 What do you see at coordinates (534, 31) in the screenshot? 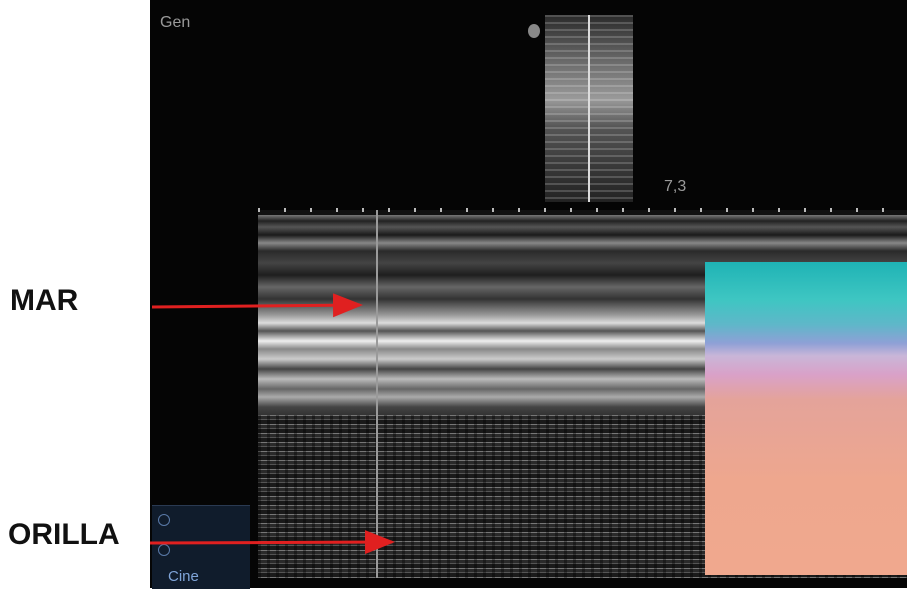
I see `indicator-dot` at bounding box center [534, 31].